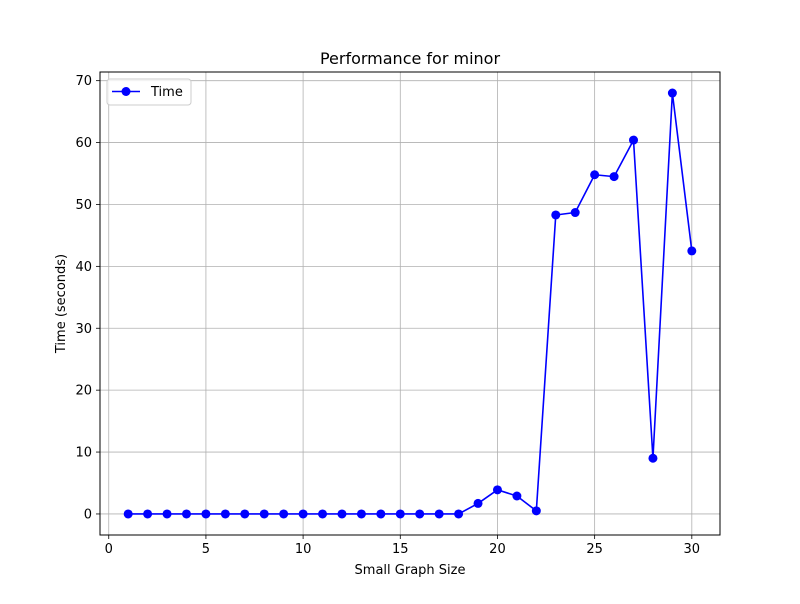 Image resolution: width=800 pixels, height=604 pixels. What do you see at coordinates (83, 453) in the screenshot?
I see `y-tick-label: 10` at bounding box center [83, 453].